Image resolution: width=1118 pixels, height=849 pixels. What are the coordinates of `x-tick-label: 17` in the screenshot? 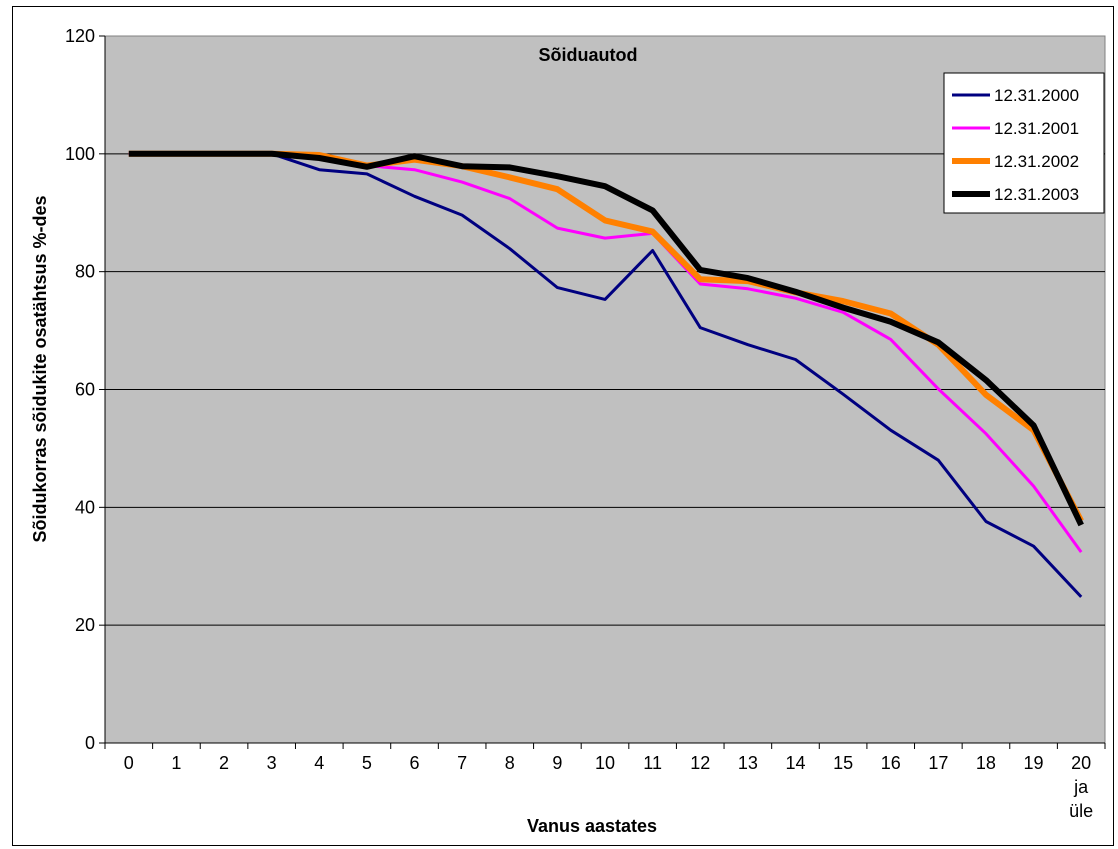 It's located at (938, 763).